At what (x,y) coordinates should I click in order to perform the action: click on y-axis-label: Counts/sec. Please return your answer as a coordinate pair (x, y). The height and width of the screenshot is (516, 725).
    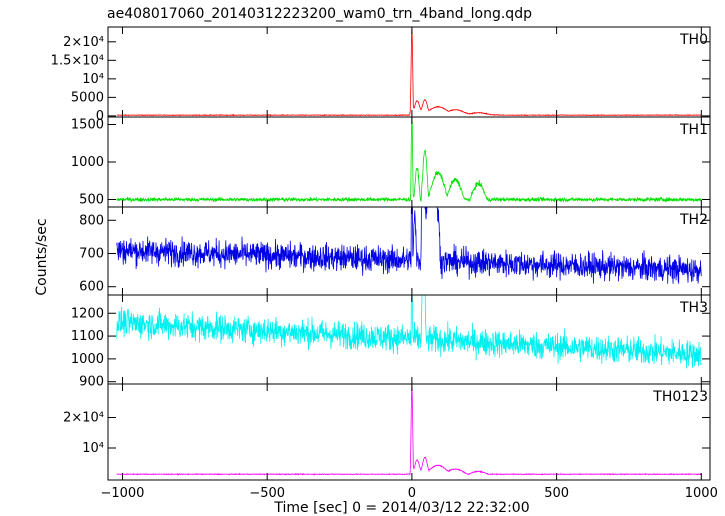
    Looking at the image, I should click on (42, 256).